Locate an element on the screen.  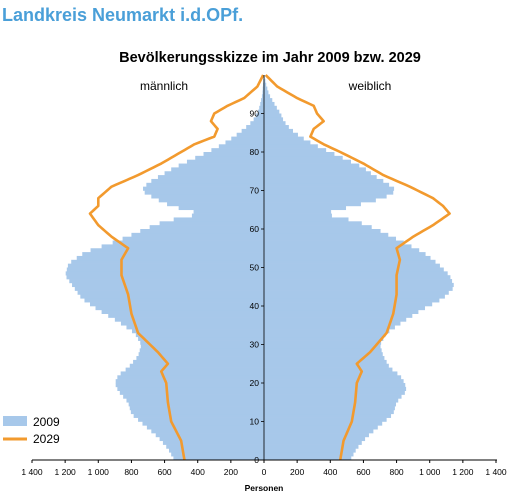
y-tick-label: 80 is located at coordinates (255, 152).